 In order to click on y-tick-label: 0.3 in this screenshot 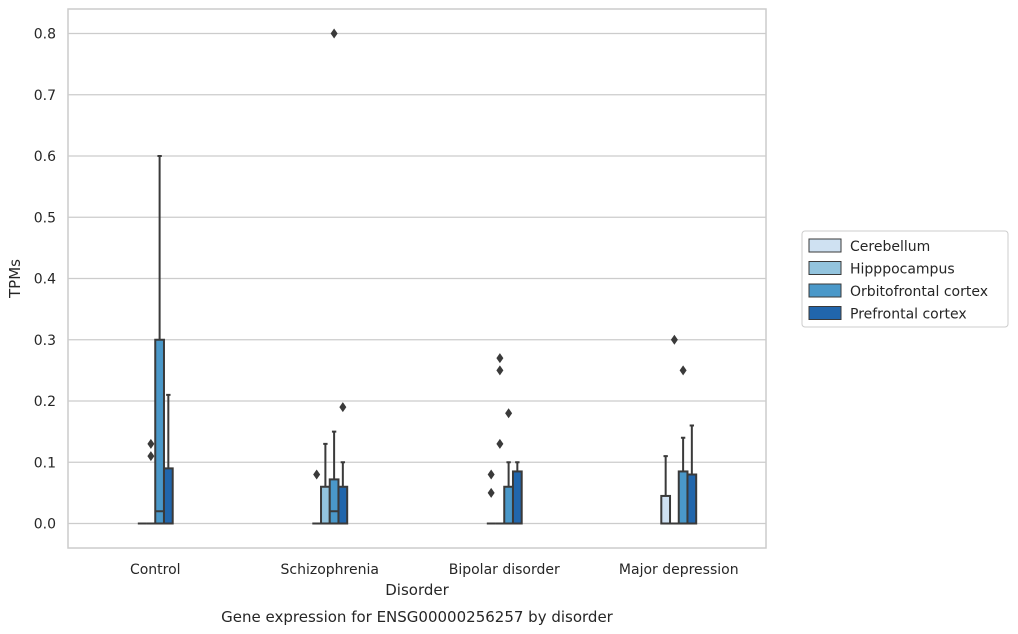, I will do `click(45, 341)`.